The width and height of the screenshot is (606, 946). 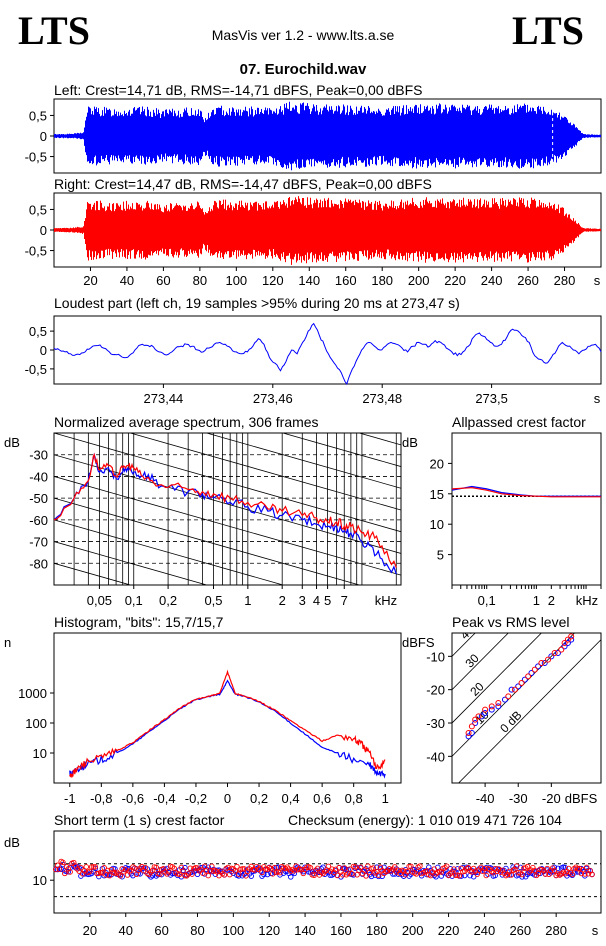 I want to click on right-waveform-xtick-label: 140, so click(x=309, y=280).